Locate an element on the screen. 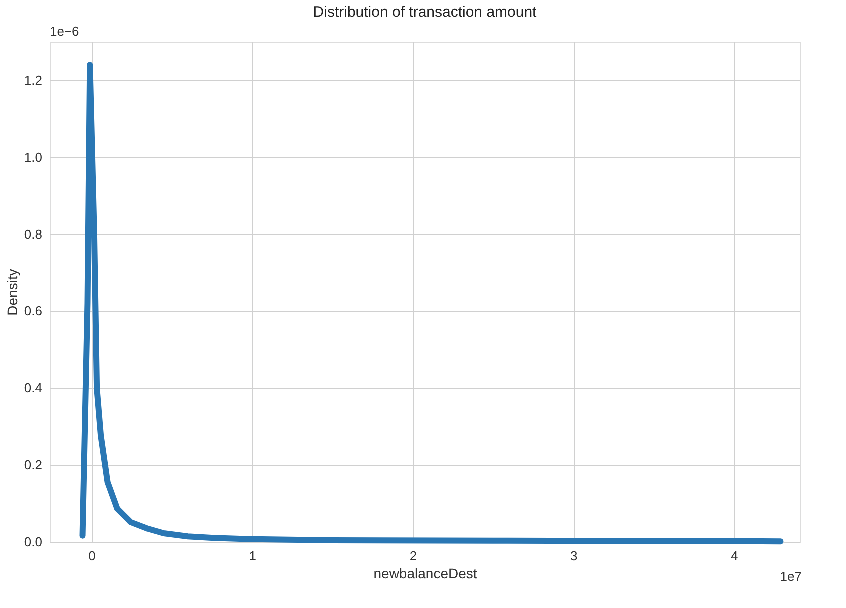 This screenshot has width=846, height=608. y-tick-label: 1.0 is located at coordinates (33, 157).